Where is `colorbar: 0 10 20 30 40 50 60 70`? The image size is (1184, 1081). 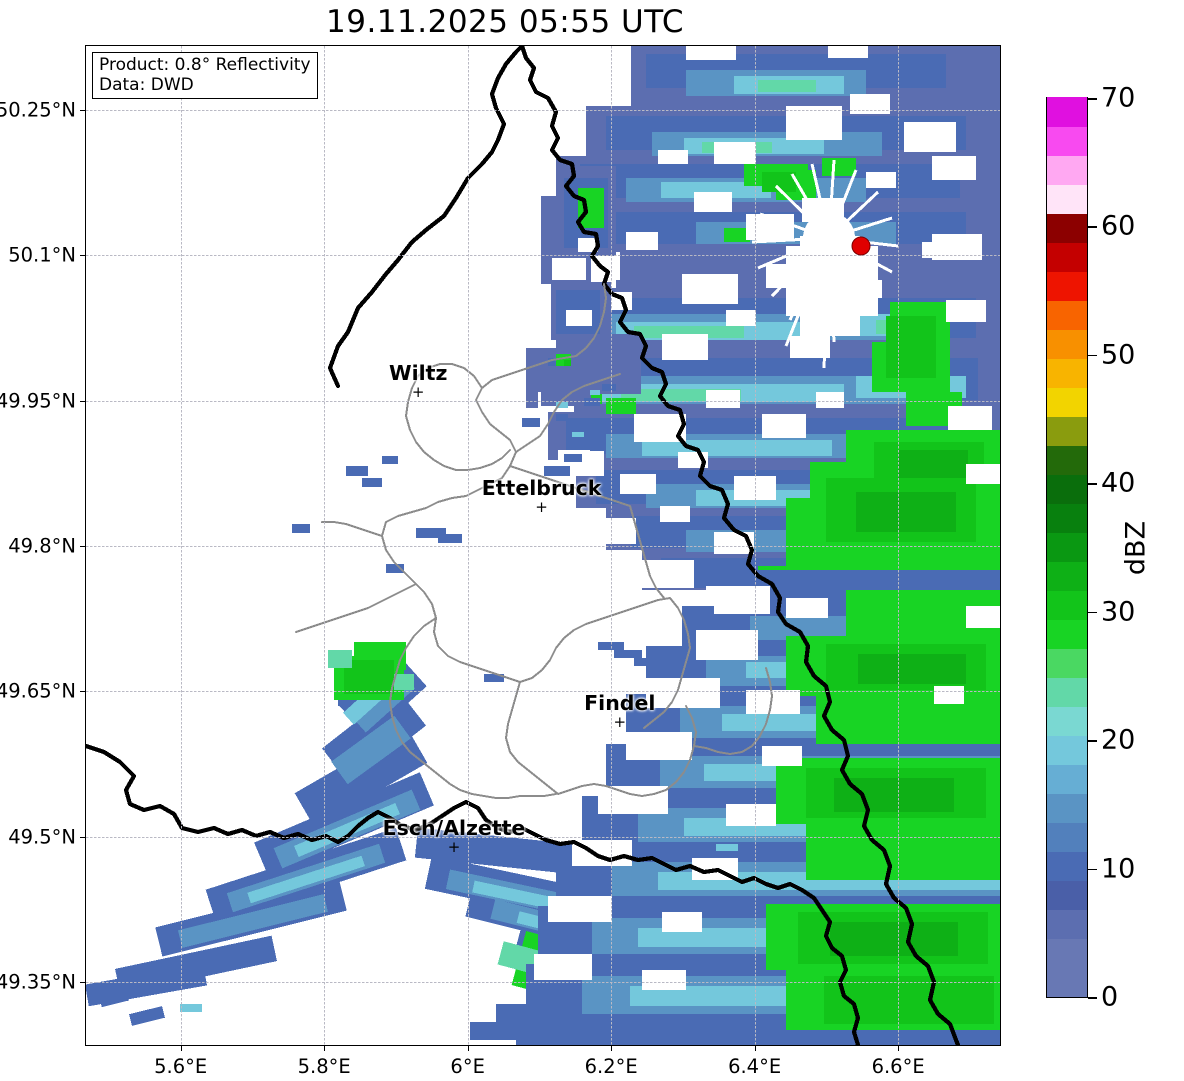 colorbar: 0 10 20 30 40 50 60 70 is located at coordinates (1090, 548).